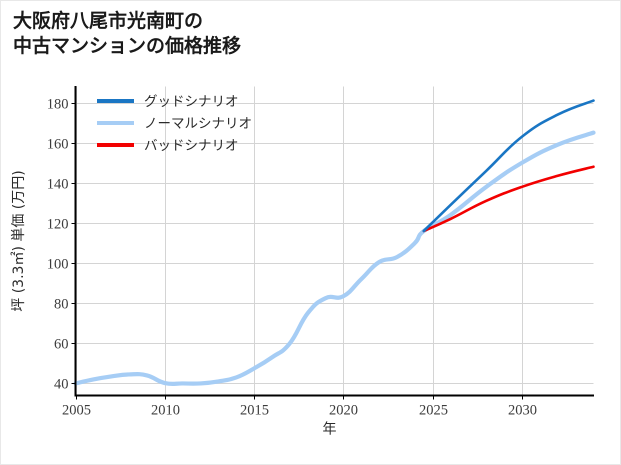 This screenshot has height=465, width=621. I want to click on legend-label-2: ノーマルシナリオ, so click(198, 124).